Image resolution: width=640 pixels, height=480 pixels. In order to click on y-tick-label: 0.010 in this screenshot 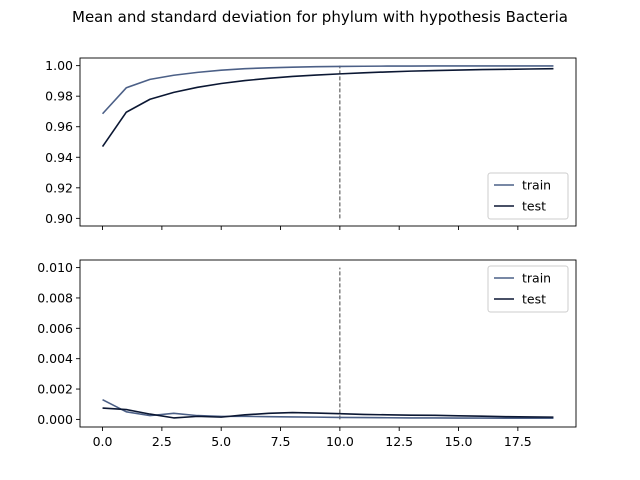, I will do `click(55, 267)`.